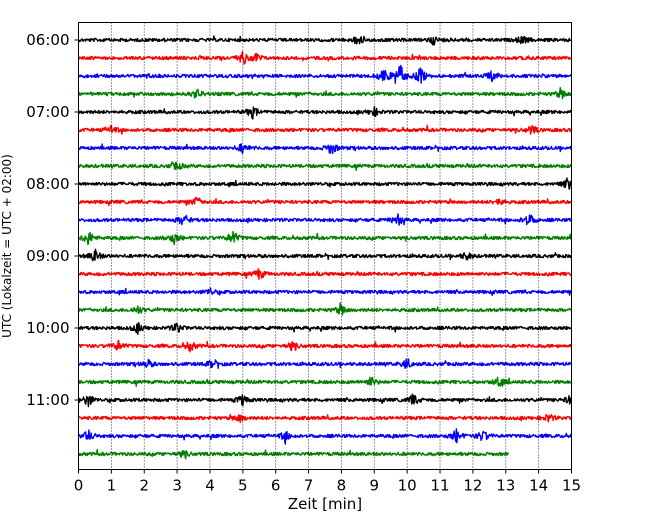  What do you see at coordinates (47, 40) in the screenshot?
I see `y-tick-label-0600: 06:00` at bounding box center [47, 40].